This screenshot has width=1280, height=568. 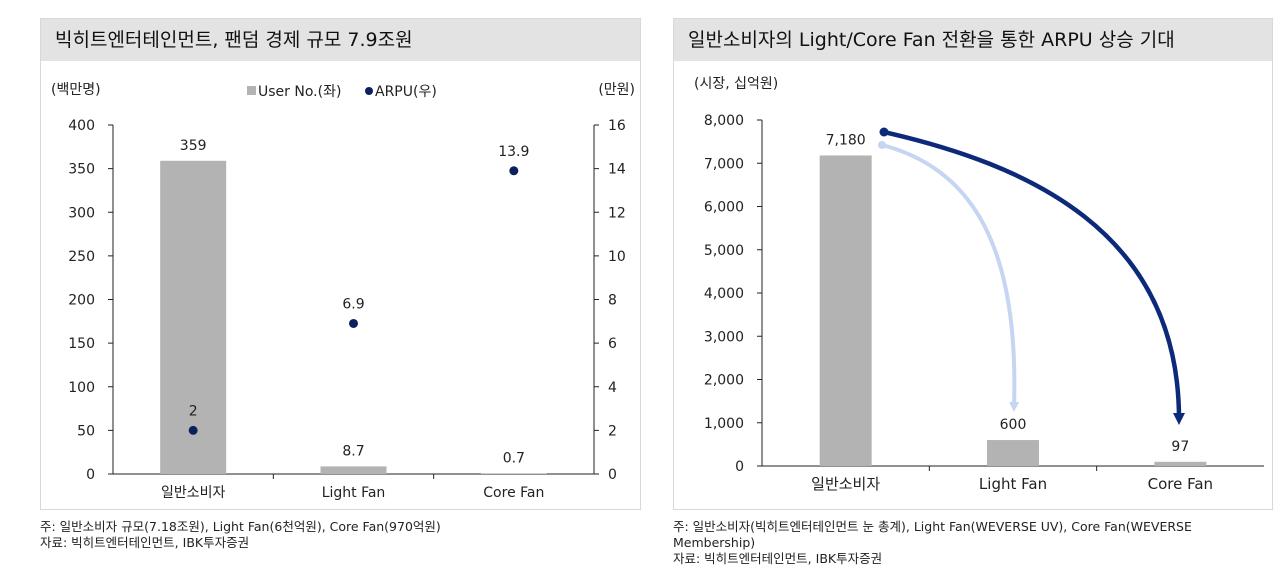 I want to click on market-size-data-label: 97, so click(x=1180, y=447).